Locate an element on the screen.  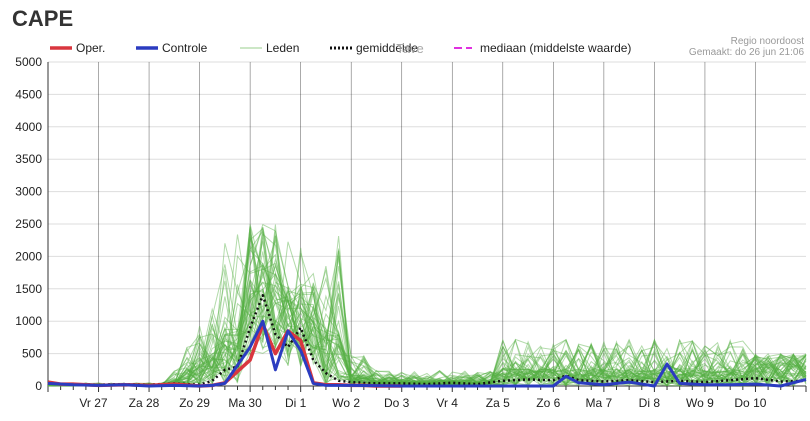
y-tick-label: 4000 is located at coordinates (28, 127).